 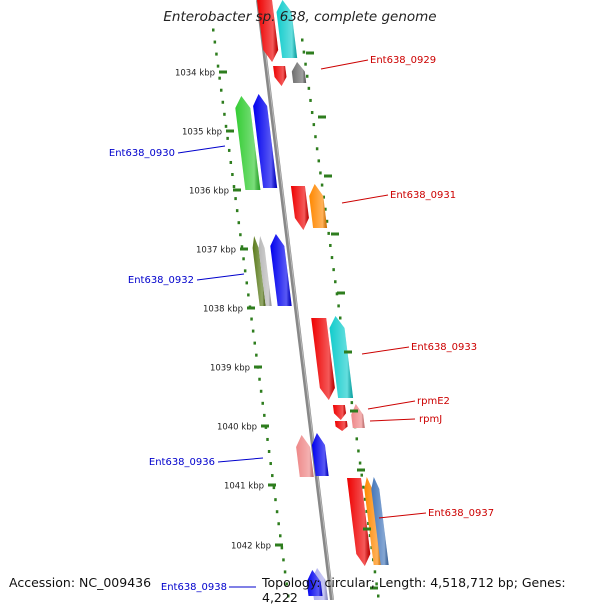 What do you see at coordinates (444, 347) in the screenshot?
I see `gene-label: Ent638_0933` at bounding box center [444, 347].